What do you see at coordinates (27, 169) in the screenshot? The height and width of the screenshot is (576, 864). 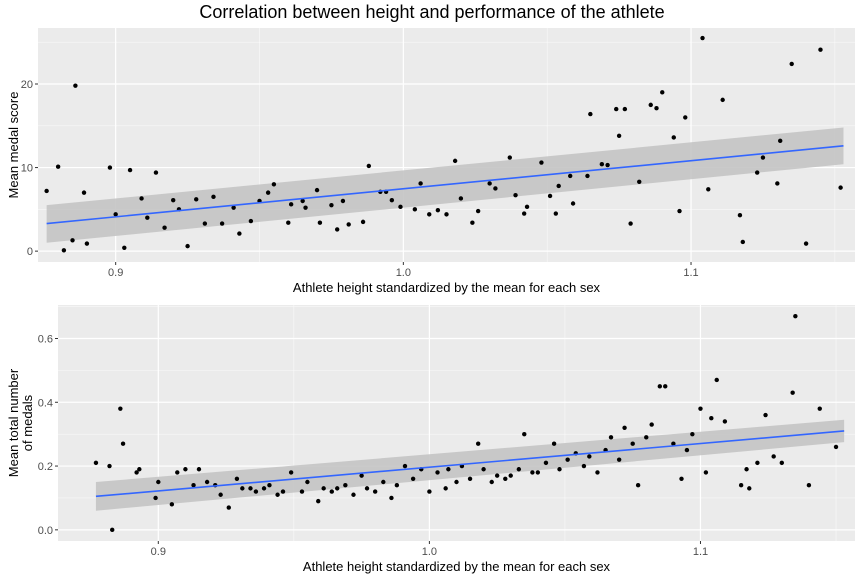 I see `y-tick-label: 10` at bounding box center [27, 169].